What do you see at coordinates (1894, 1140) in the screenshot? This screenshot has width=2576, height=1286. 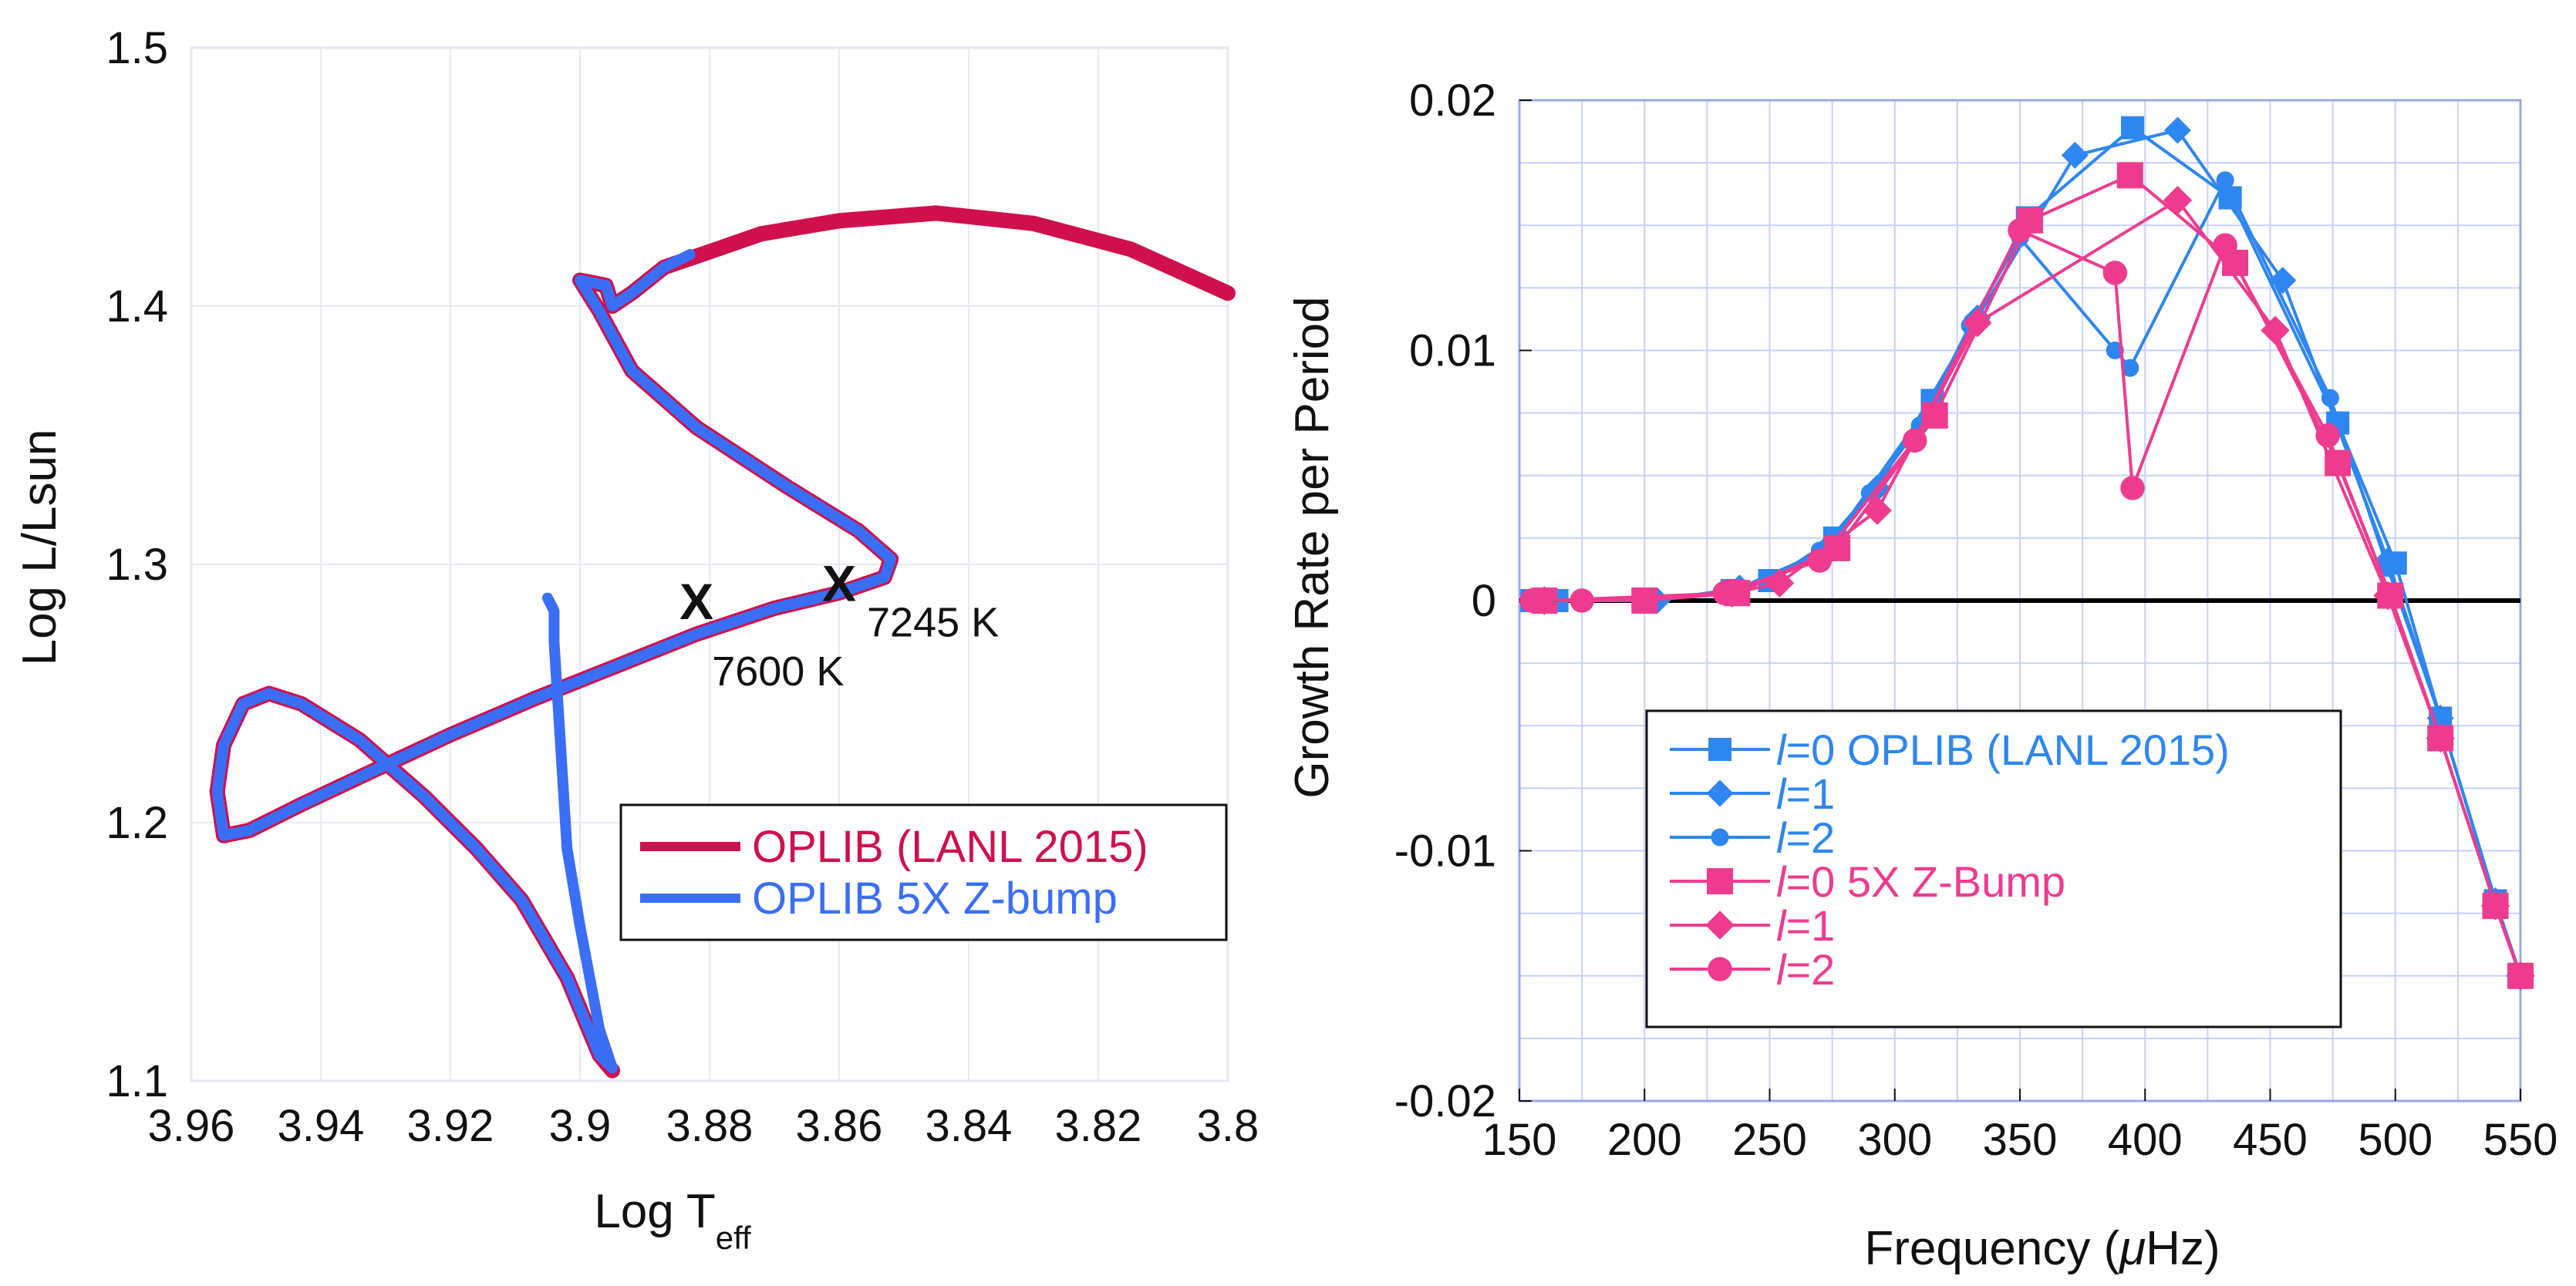 I see `growth-x-tick-label: 300` at bounding box center [1894, 1140].